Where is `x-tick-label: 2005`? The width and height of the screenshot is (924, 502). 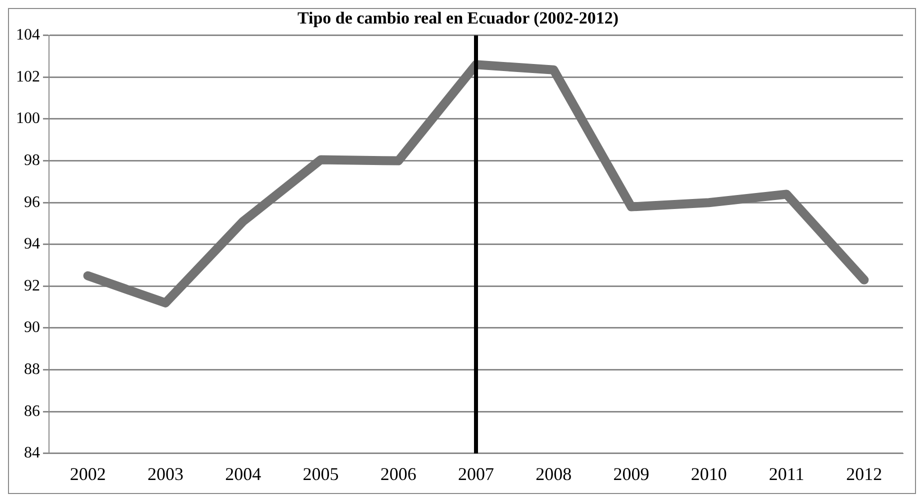 x-tick-label: 2005 is located at coordinates (320, 474).